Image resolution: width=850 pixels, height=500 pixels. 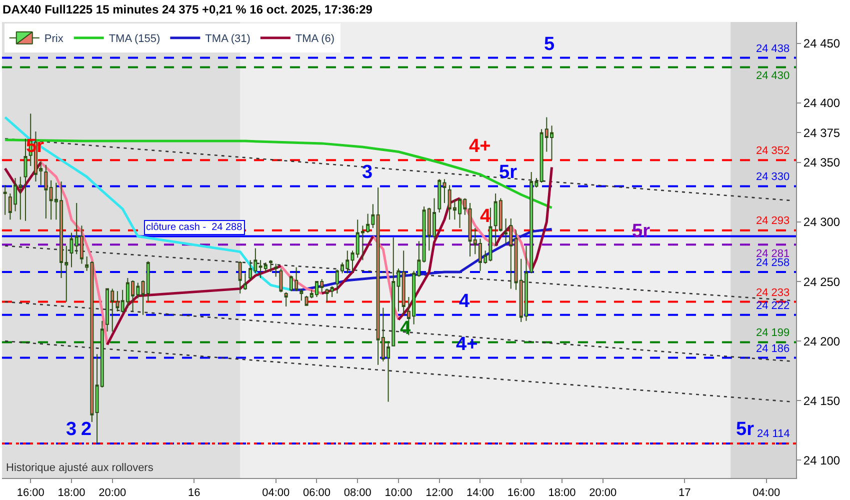 I want to click on annotation: 4, so click(x=464, y=301).